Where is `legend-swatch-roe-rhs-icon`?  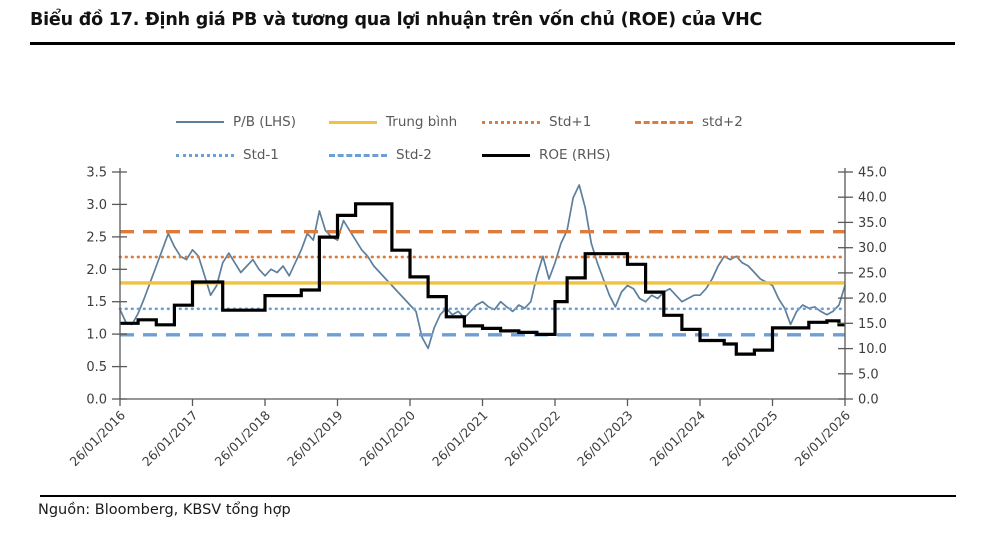
legend-swatch-roe-rhs-icon is located at coordinates (506, 155).